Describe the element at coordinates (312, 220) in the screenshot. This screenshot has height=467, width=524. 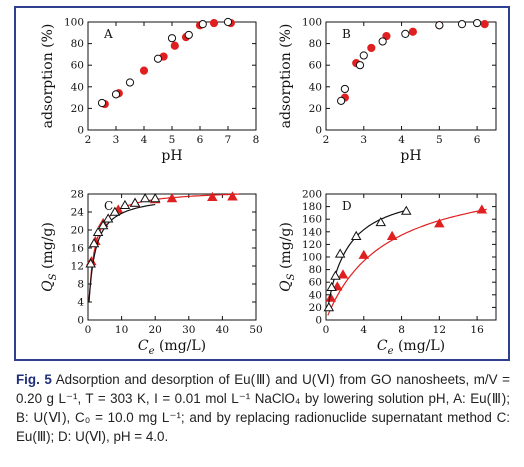
I see `y-tick-label: 160` at that location.